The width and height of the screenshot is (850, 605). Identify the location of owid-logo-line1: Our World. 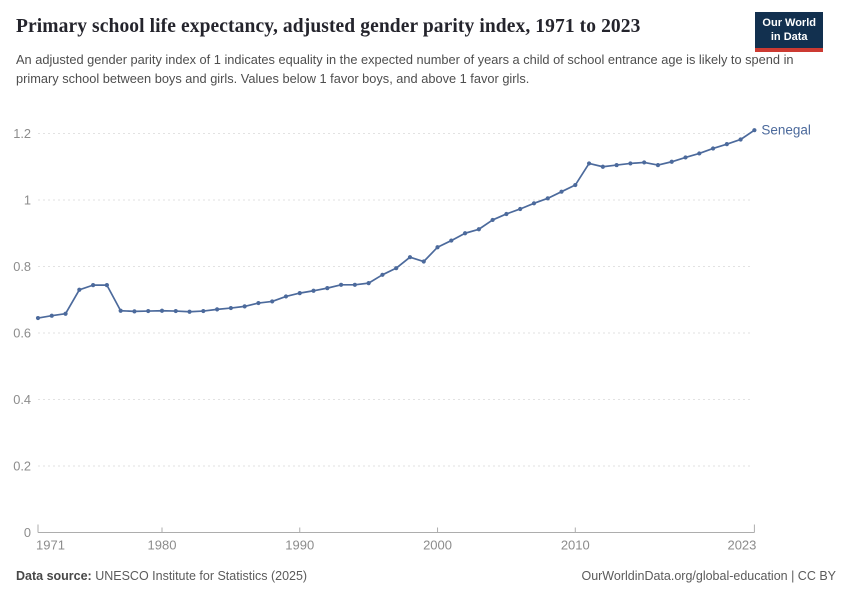
(789, 23).